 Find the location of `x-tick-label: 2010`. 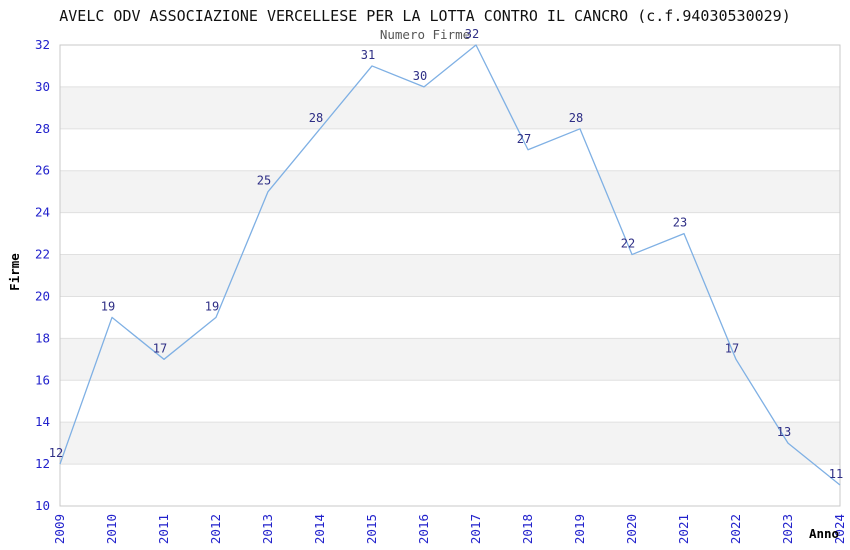

x-tick-label: 2010 is located at coordinates (111, 529).